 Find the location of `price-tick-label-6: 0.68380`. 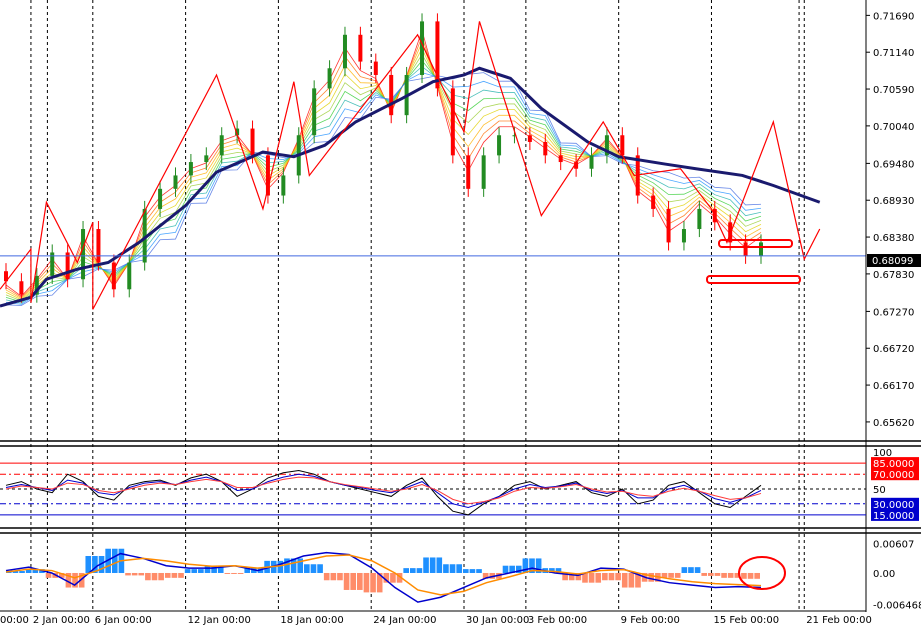

price-tick-label-6: 0.68380 is located at coordinates (893, 238).